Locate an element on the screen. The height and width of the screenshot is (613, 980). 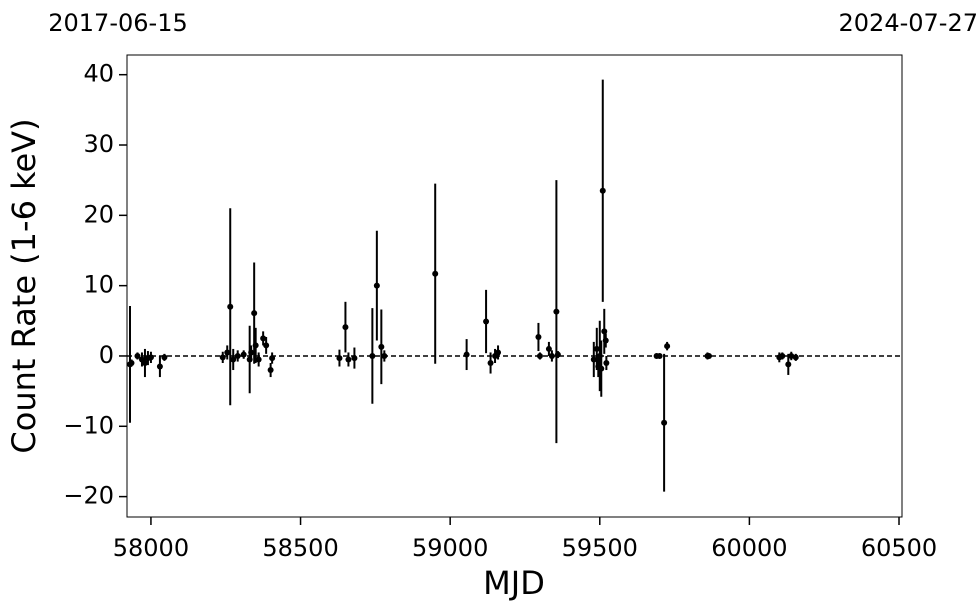
y-tick-label: −10 is located at coordinates (88, 425).